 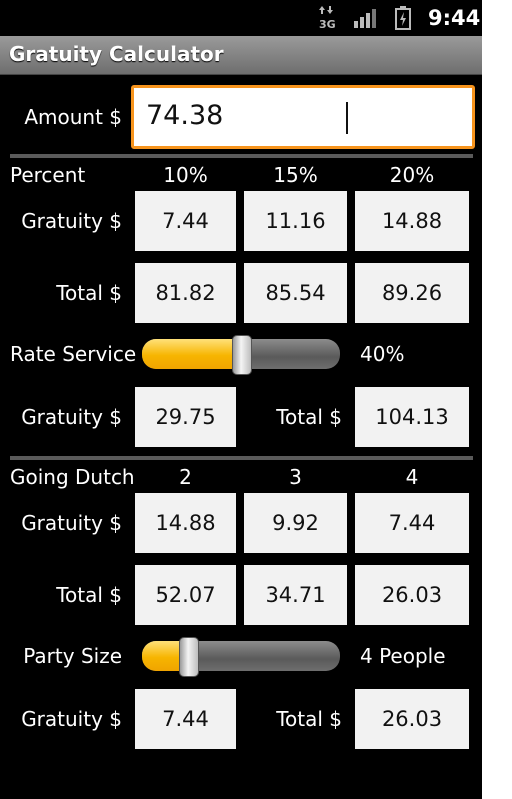 What do you see at coordinates (403, 656) in the screenshot?
I see `party-size-value: 4 People` at bounding box center [403, 656].